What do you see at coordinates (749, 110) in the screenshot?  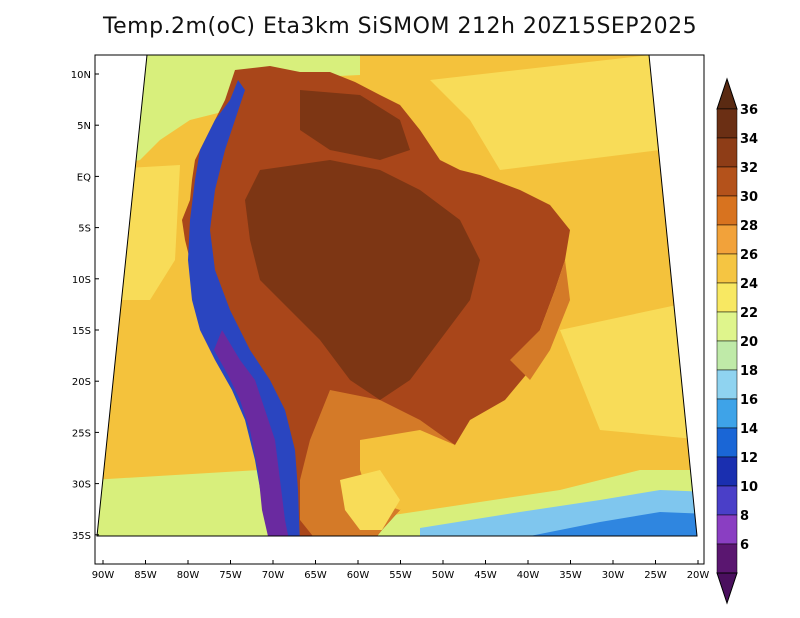 I see `colorbar-label: 36` at bounding box center [749, 110].